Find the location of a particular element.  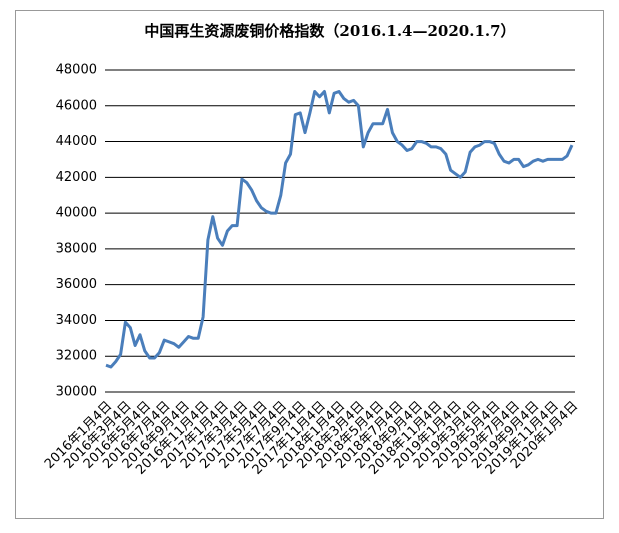

y-tick-label: 48000 is located at coordinates (76, 70).